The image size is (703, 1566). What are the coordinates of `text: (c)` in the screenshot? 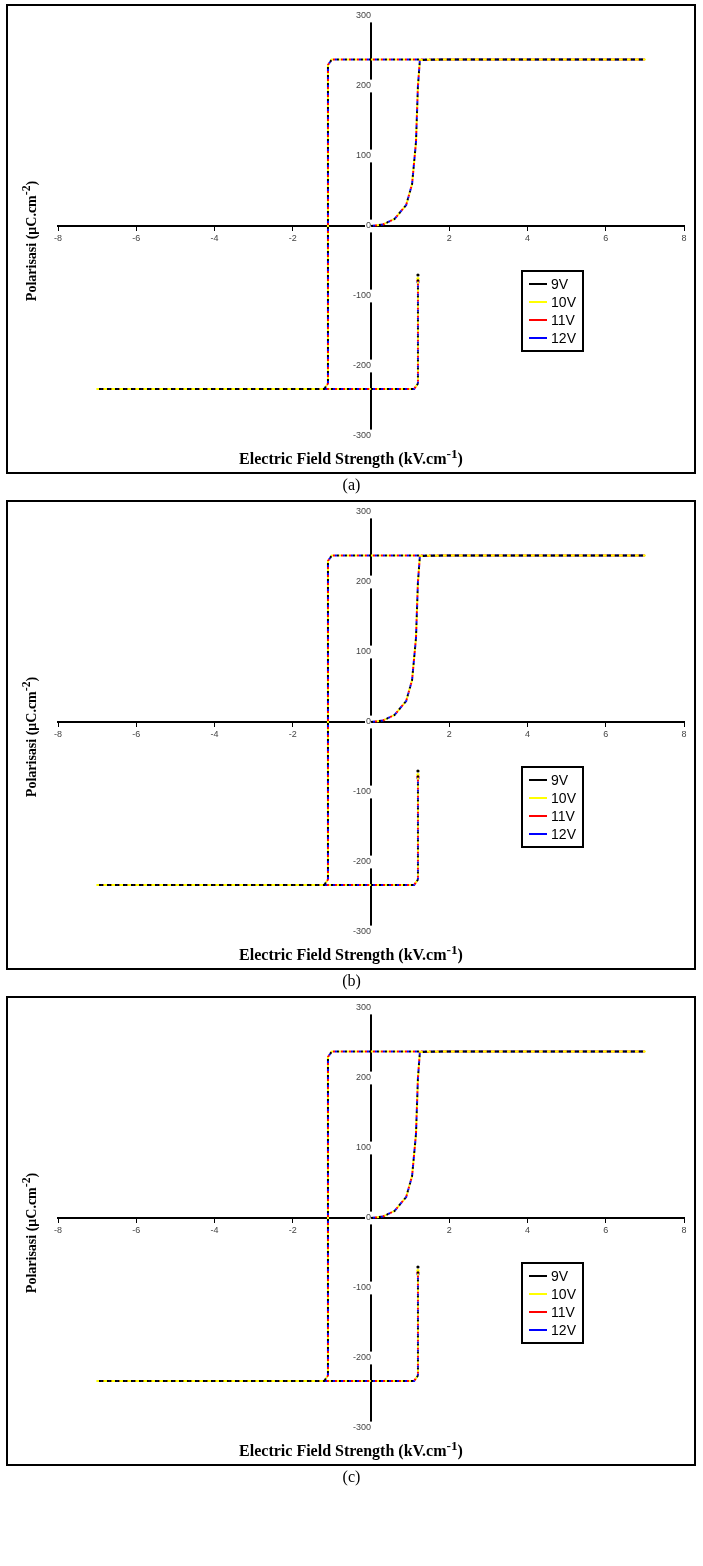 It's located at (351, 1477).